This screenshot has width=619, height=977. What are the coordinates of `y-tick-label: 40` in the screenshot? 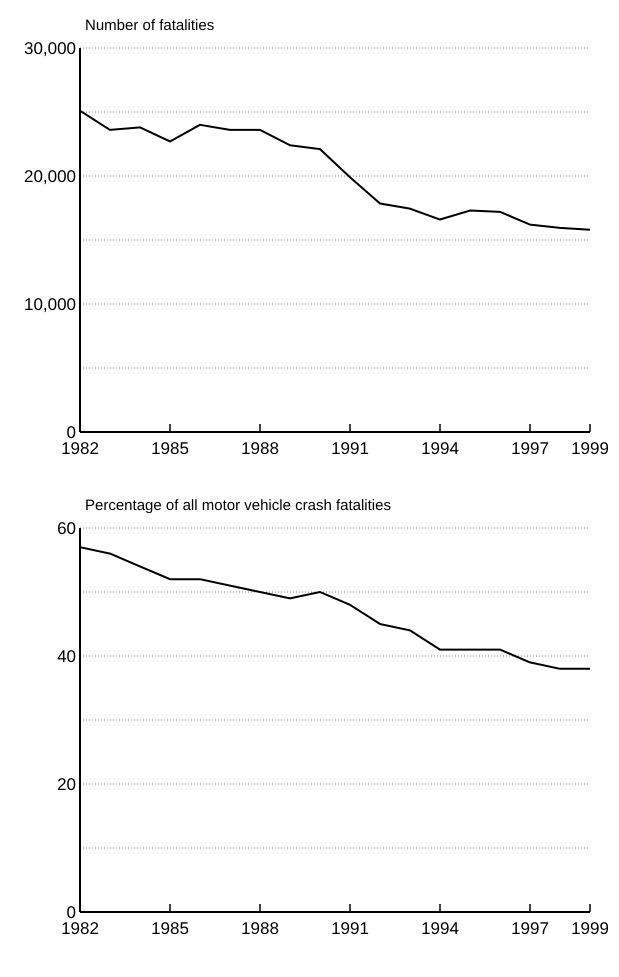 It's located at (66, 656).